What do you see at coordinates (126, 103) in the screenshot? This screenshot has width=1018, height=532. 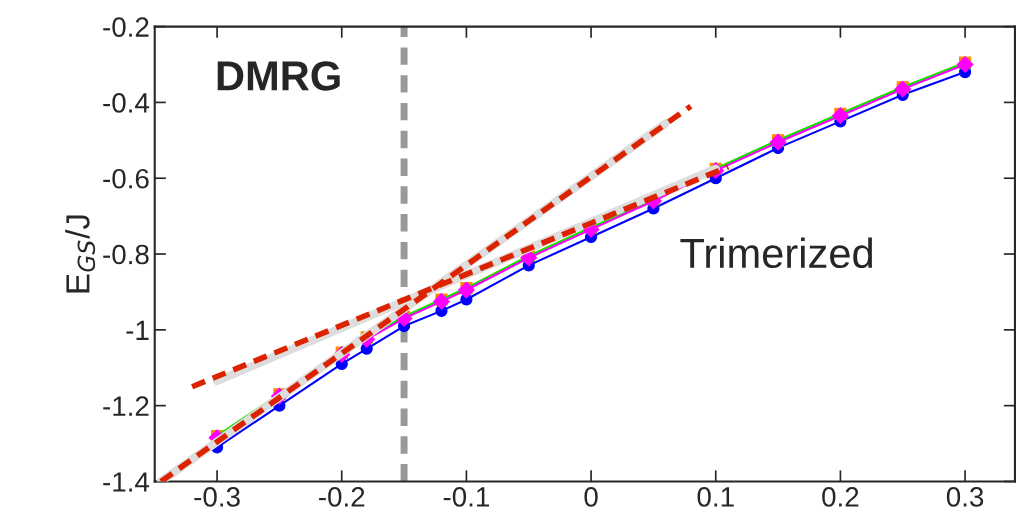 I see `y-tick-label: -0.4` at bounding box center [126, 103].